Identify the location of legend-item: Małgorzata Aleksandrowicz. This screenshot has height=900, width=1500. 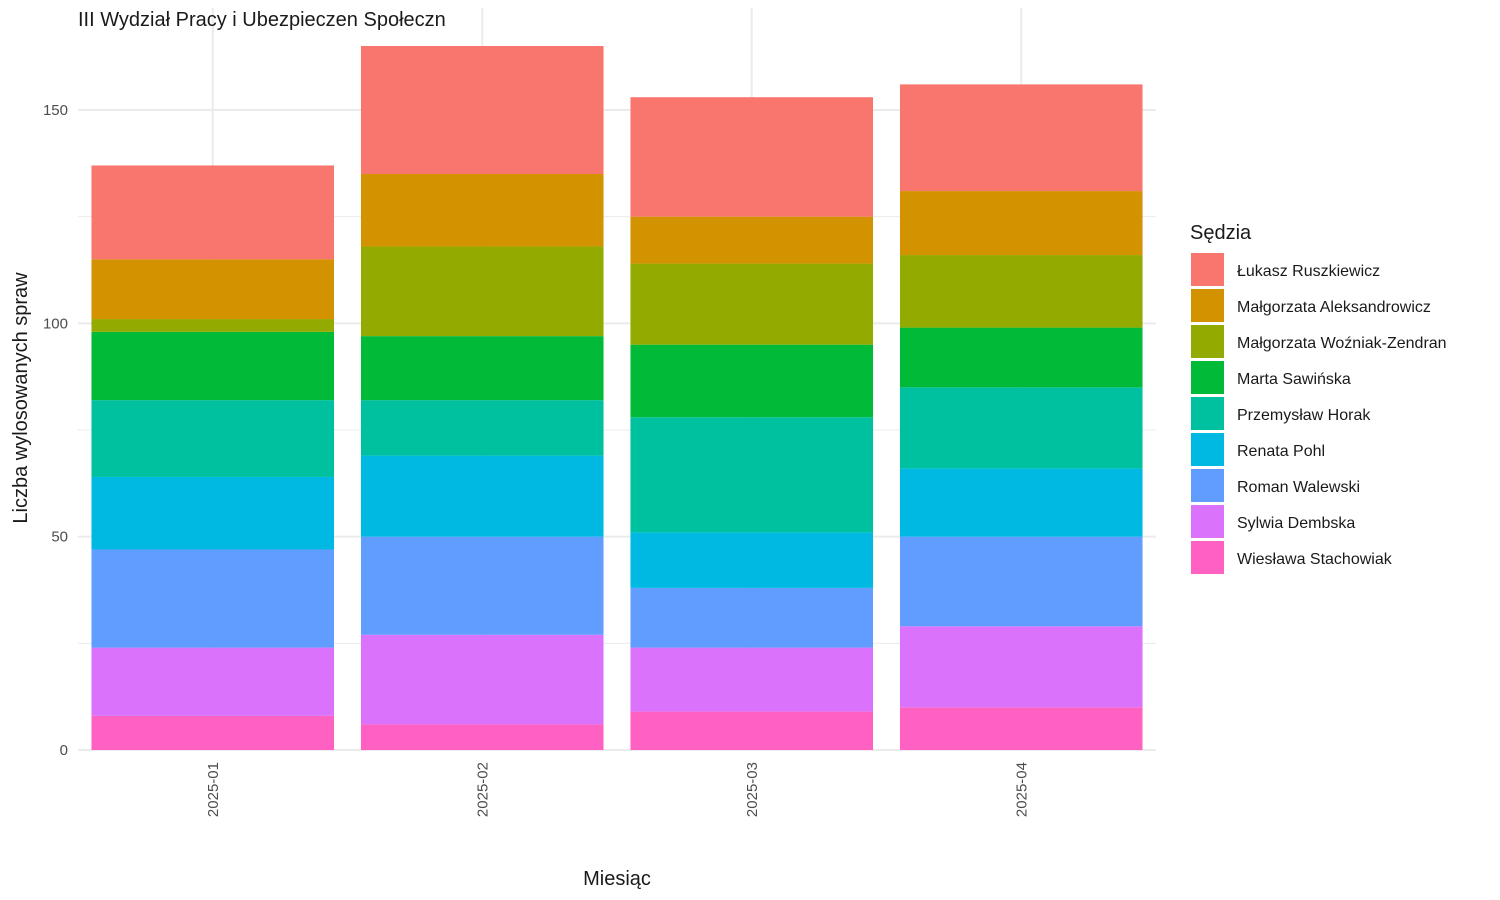
(1311, 305).